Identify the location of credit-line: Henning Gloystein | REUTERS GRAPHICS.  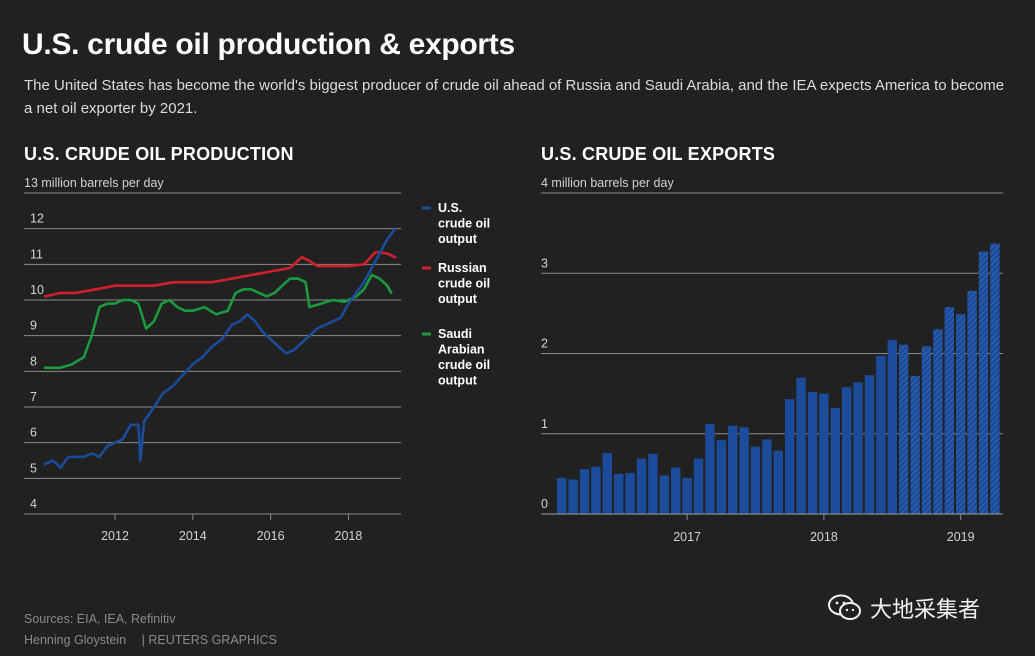
(150, 640).